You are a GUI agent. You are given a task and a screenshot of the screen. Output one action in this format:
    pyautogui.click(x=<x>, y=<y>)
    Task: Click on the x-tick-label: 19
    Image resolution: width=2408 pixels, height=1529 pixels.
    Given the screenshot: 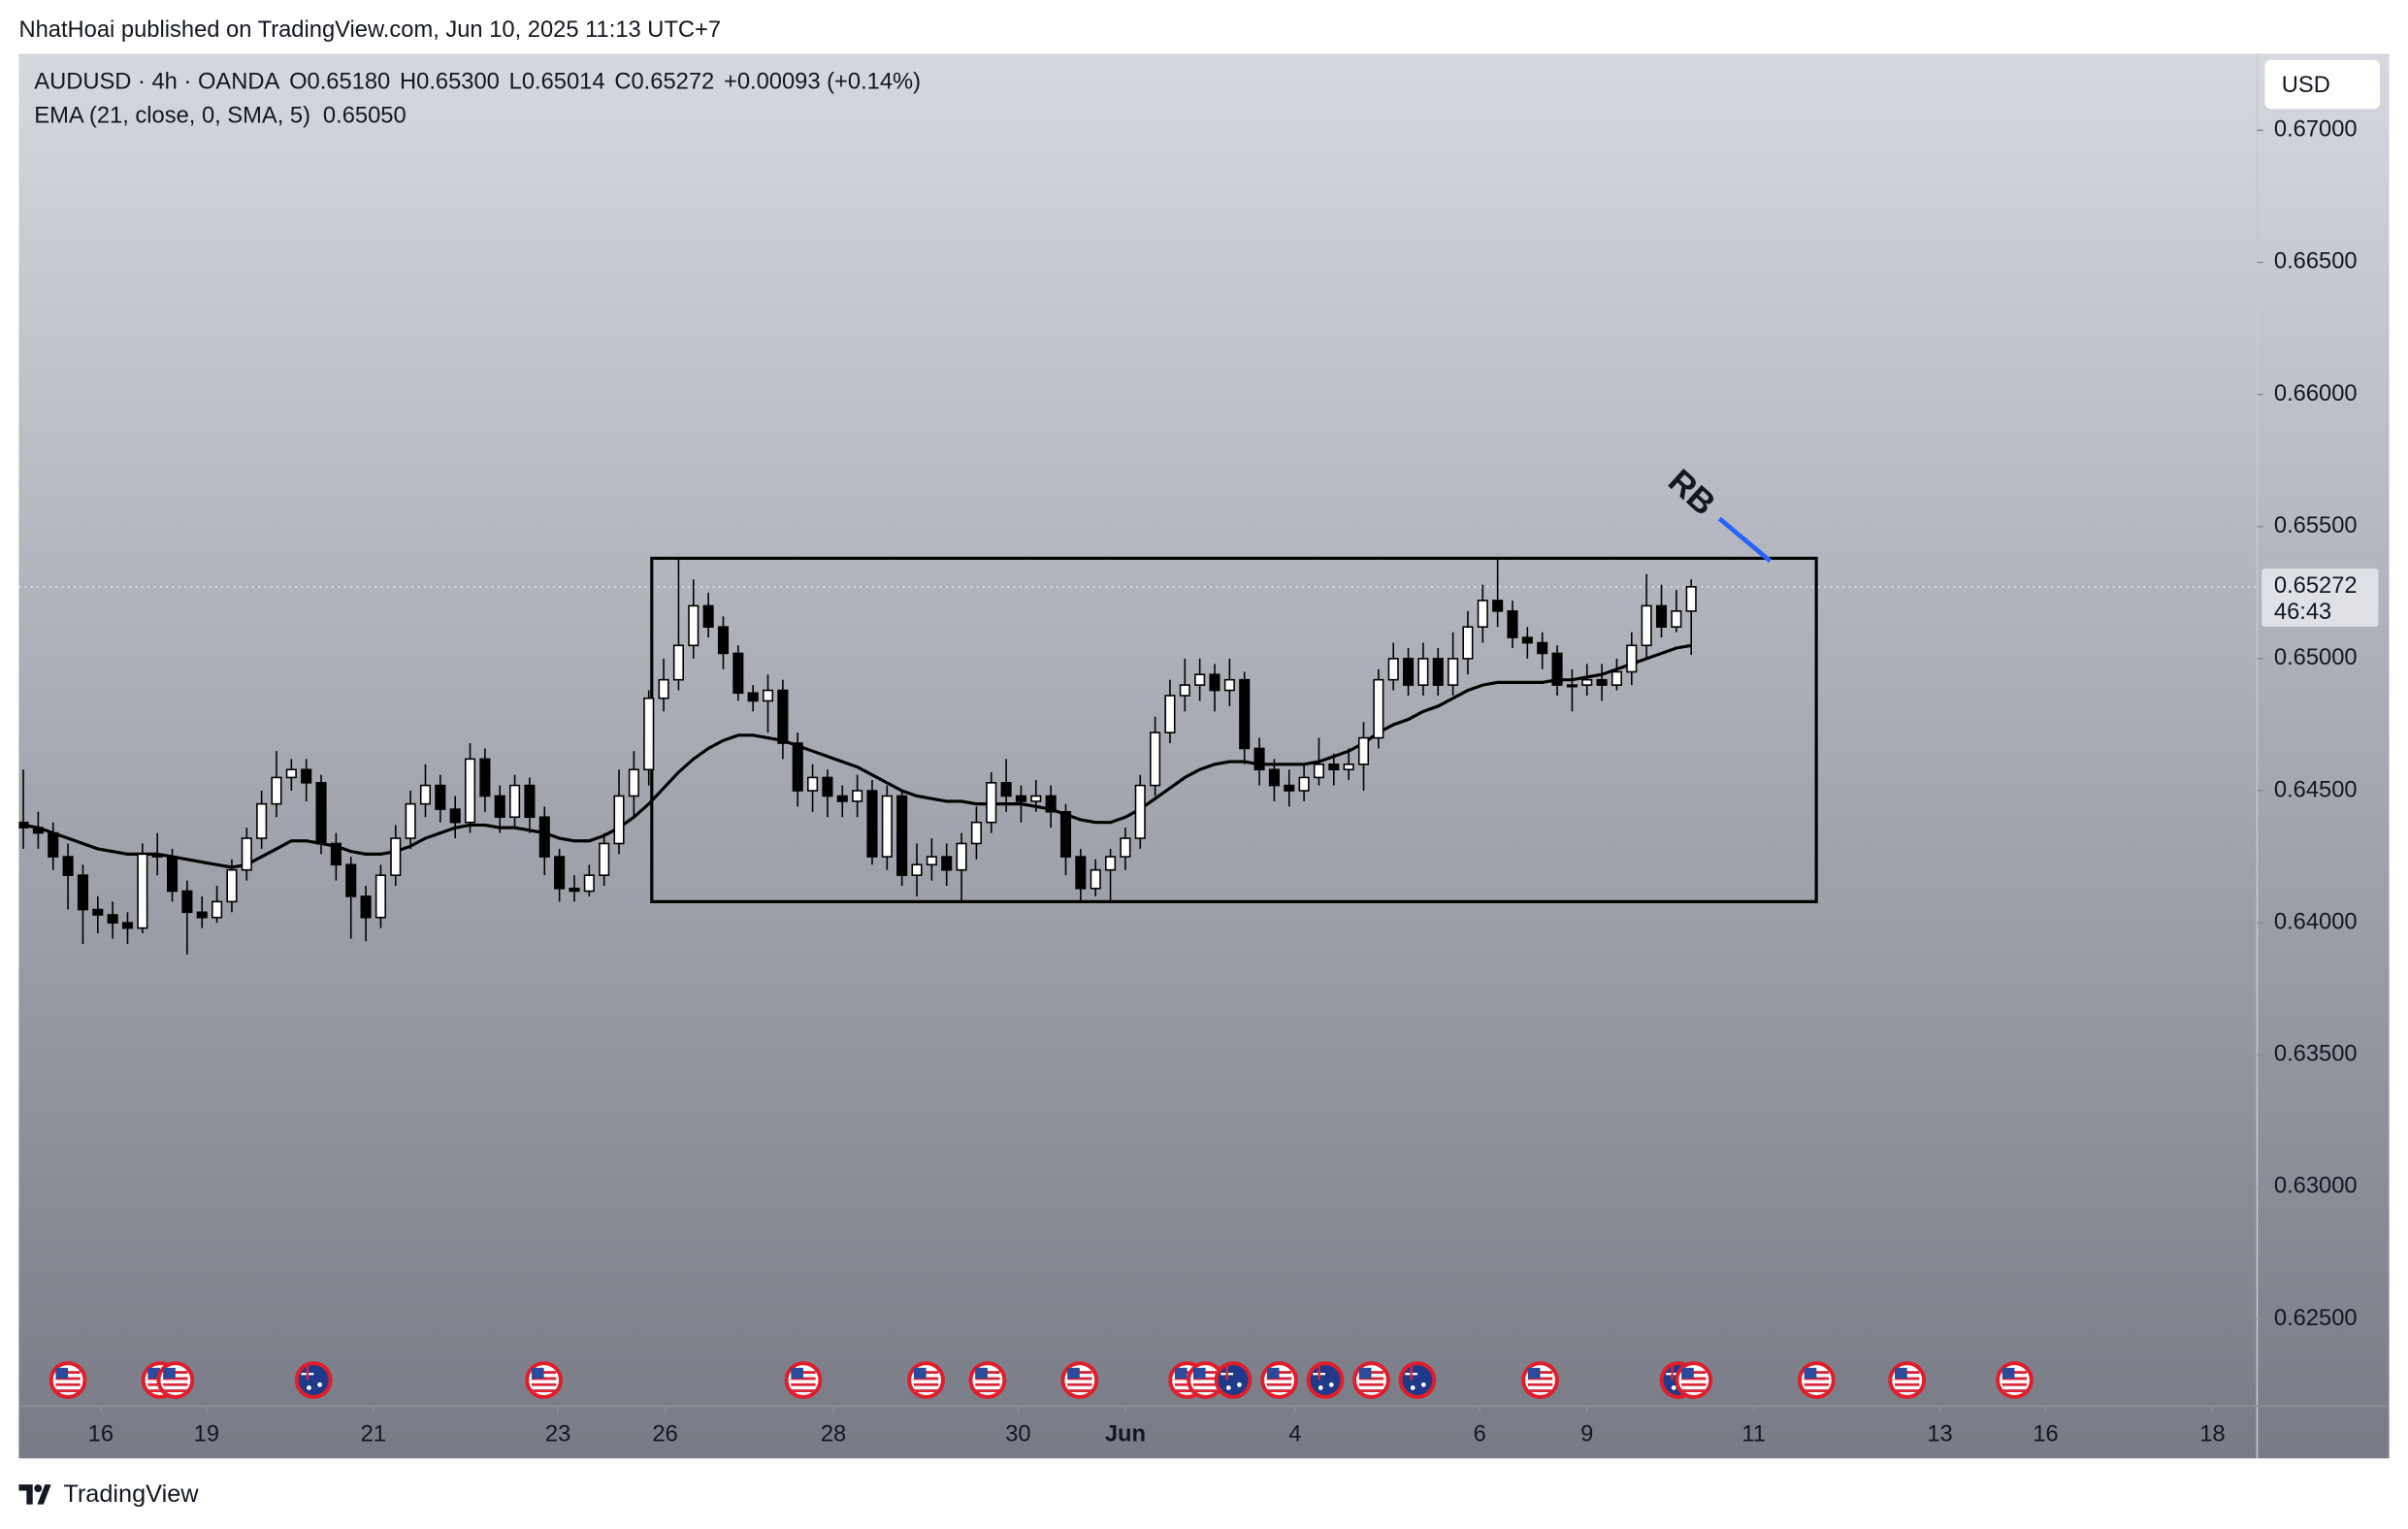 What is the action you would take?
    pyautogui.click(x=206, y=1435)
    